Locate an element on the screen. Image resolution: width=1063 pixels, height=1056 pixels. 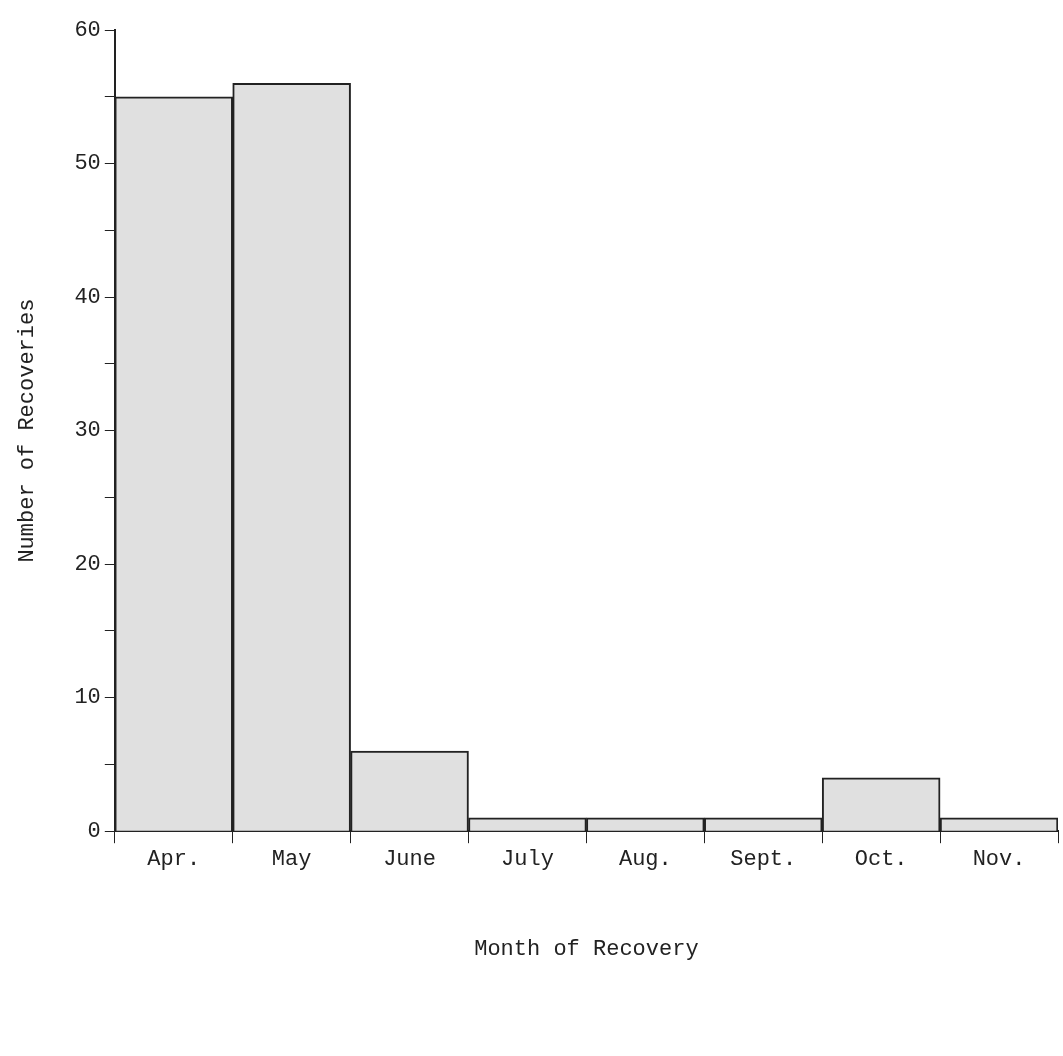
y-tick-label: 60 is located at coordinates (87, 30).